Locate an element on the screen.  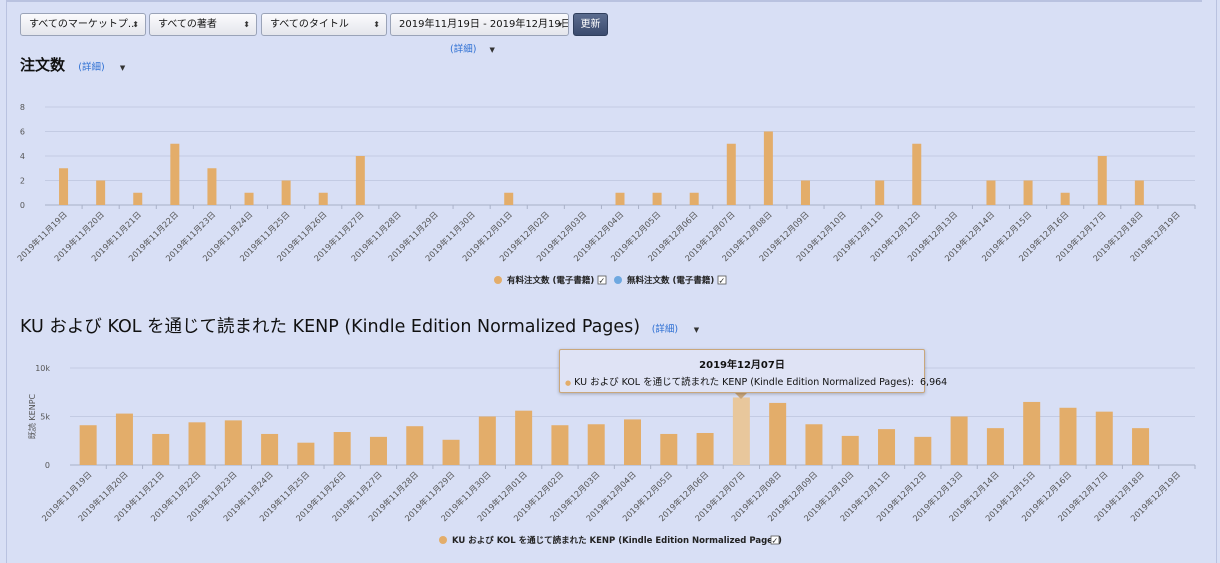
y-axis-label: 既読 KENPC is located at coordinates (32, 416).